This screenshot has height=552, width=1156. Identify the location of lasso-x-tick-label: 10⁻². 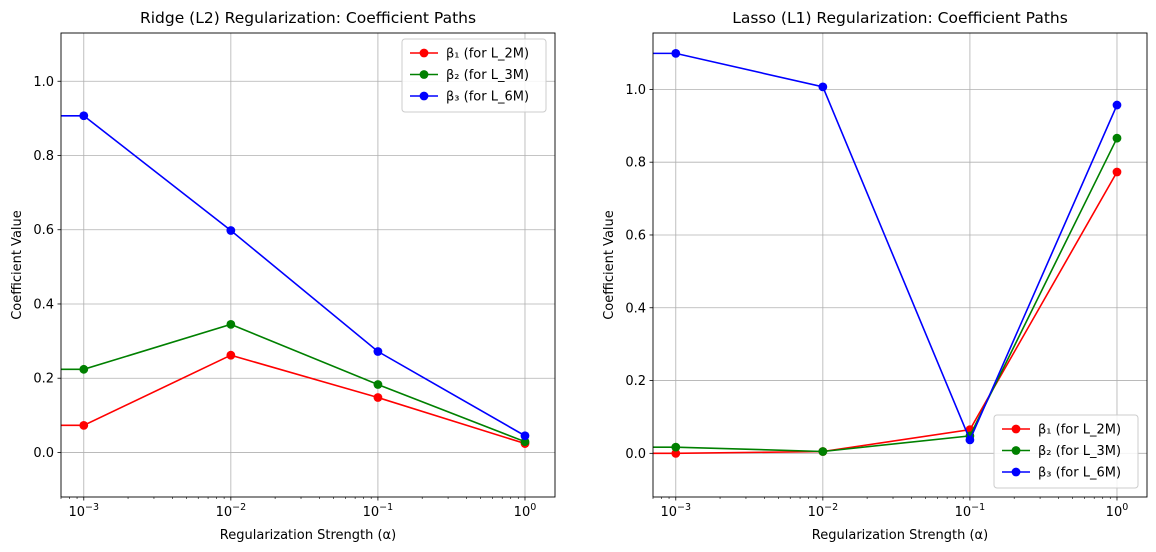
(823, 511).